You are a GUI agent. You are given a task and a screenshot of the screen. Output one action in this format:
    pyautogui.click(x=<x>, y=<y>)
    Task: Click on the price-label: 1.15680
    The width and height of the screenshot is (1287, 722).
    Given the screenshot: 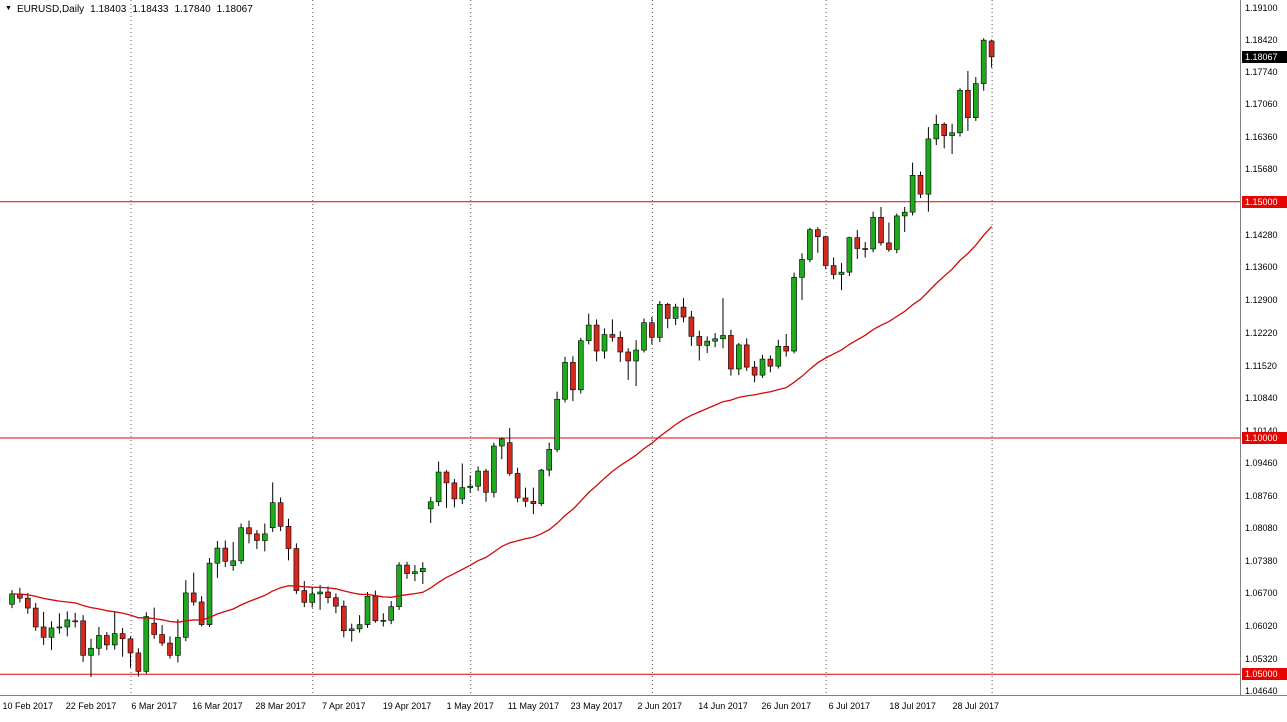 What is the action you would take?
    pyautogui.click(x=1261, y=169)
    